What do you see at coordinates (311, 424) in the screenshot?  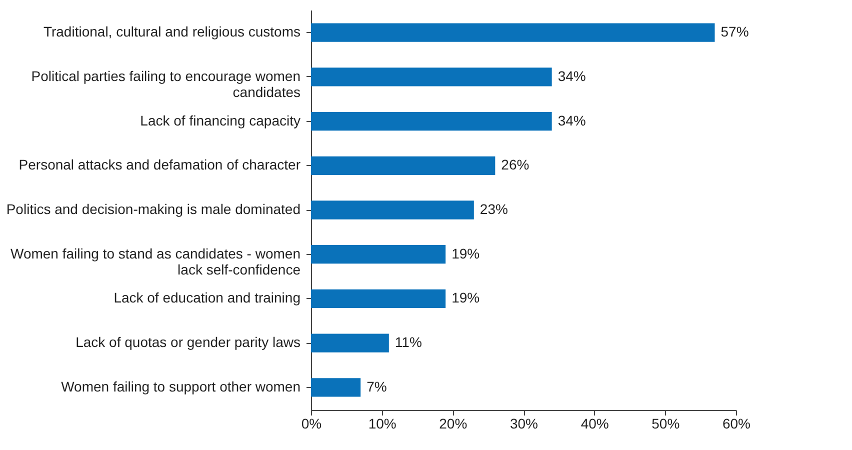 I see `x-tick-label: 0%` at bounding box center [311, 424].